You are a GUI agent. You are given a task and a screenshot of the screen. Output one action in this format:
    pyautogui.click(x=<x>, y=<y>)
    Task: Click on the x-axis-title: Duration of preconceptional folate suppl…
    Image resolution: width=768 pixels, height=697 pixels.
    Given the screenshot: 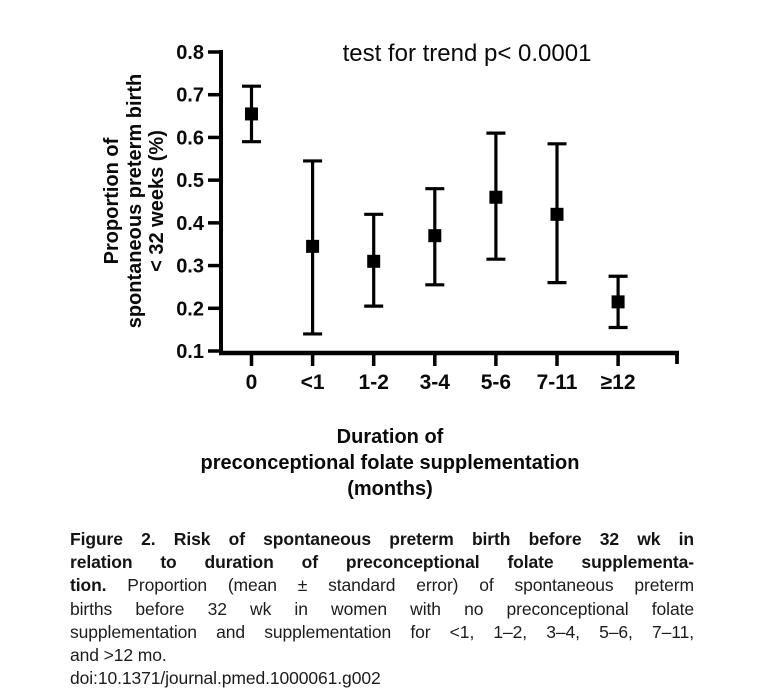 What is the action you would take?
    pyautogui.click(x=390, y=463)
    